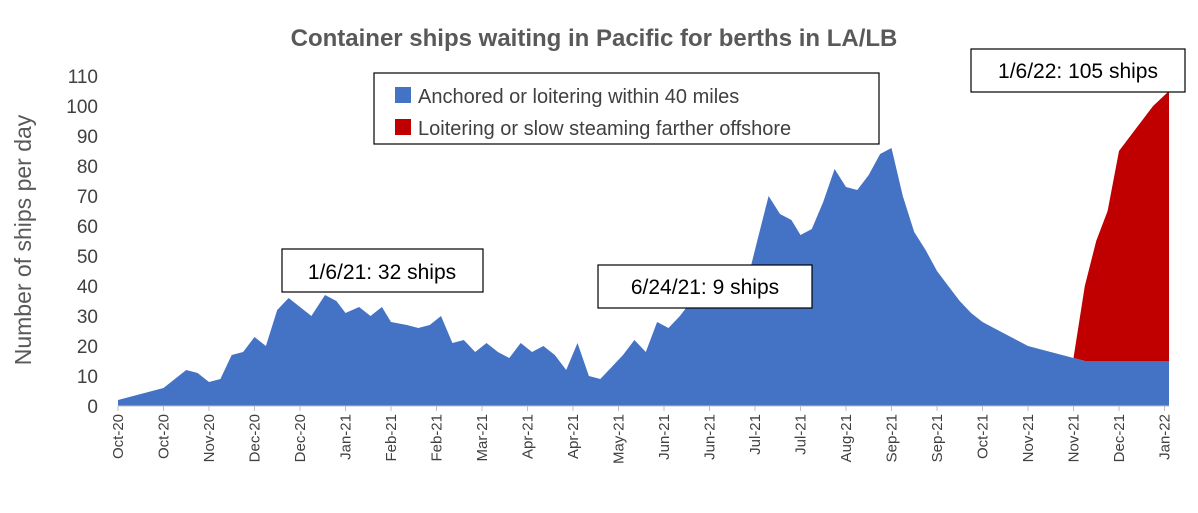 This screenshot has width=1198, height=513. I want to click on y-tick-label: 90, so click(87, 137).